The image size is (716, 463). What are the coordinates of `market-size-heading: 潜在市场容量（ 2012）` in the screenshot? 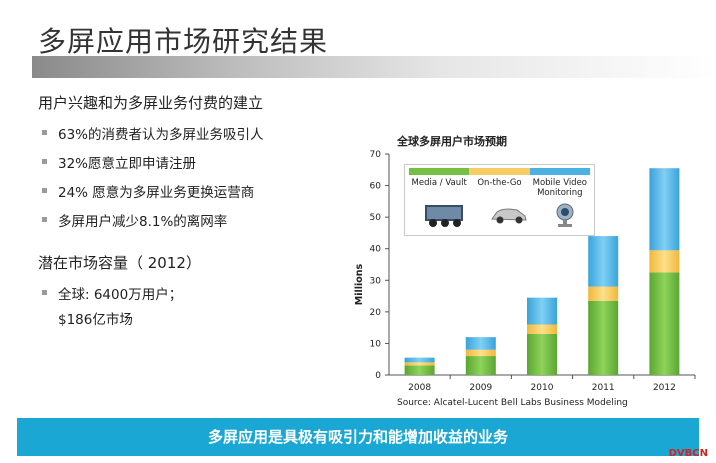 It's located at (119, 263).